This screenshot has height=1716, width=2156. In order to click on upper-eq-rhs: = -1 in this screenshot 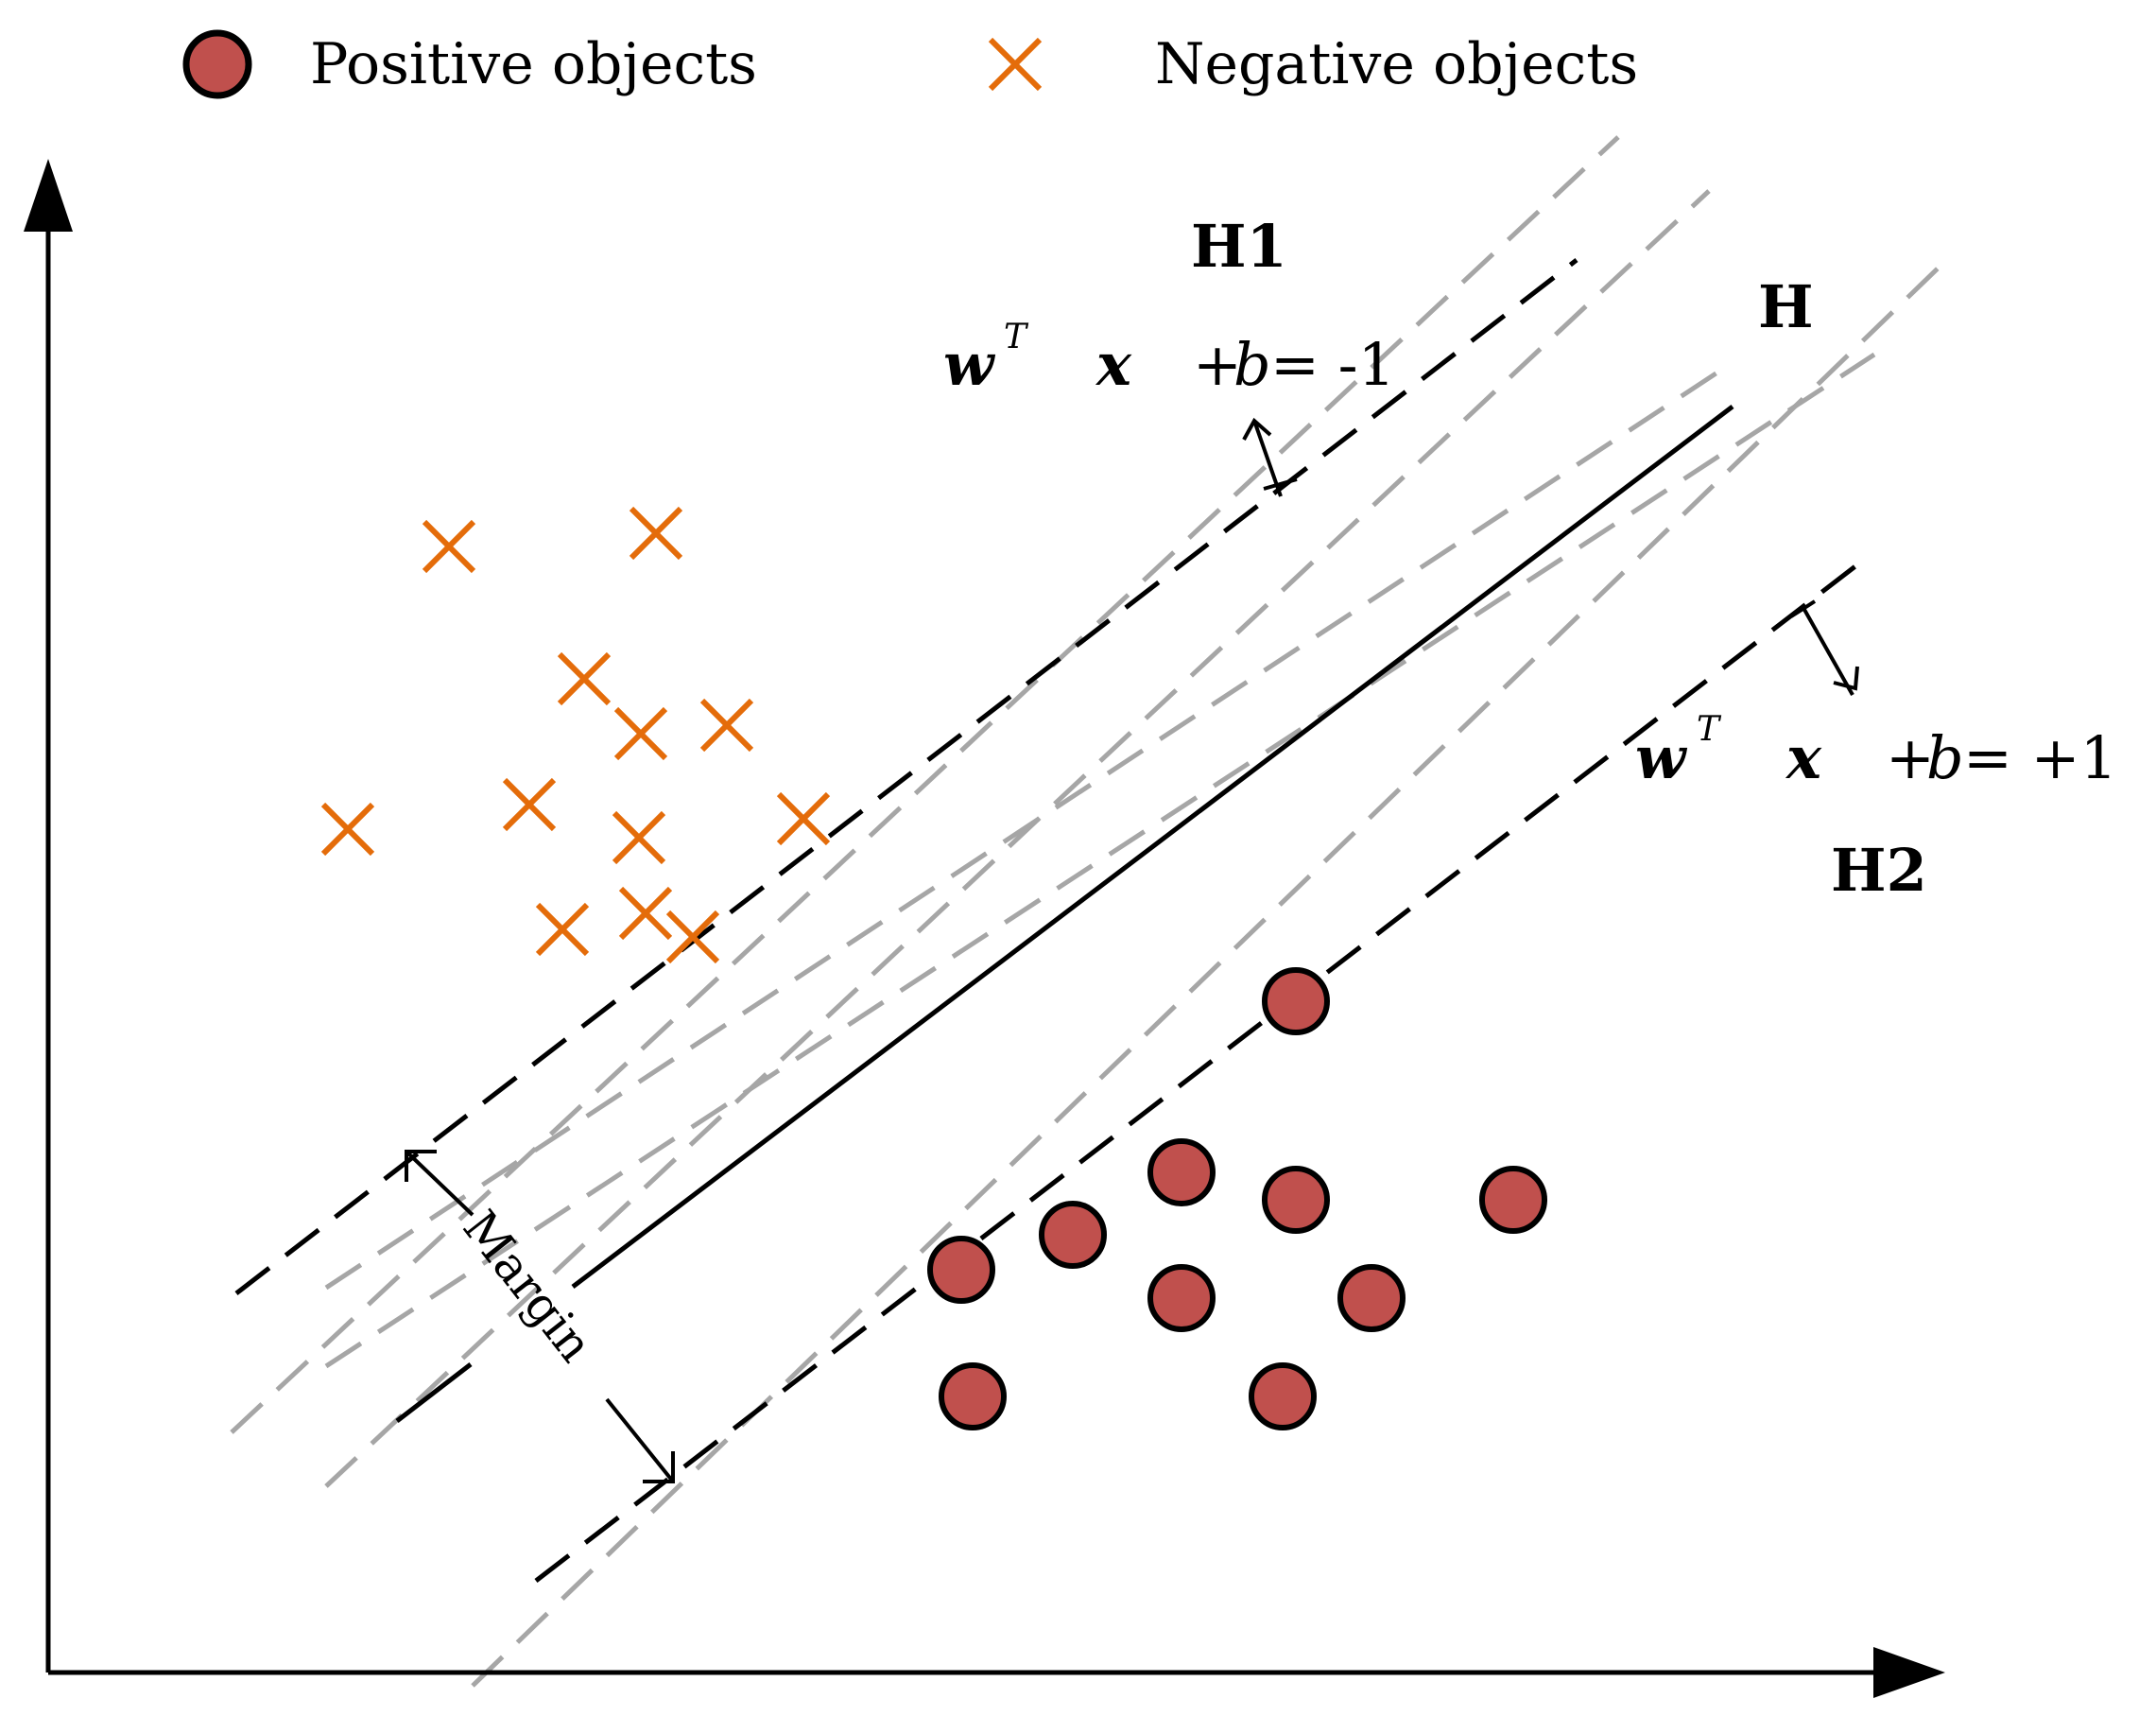, I will do `click(1333, 364)`.